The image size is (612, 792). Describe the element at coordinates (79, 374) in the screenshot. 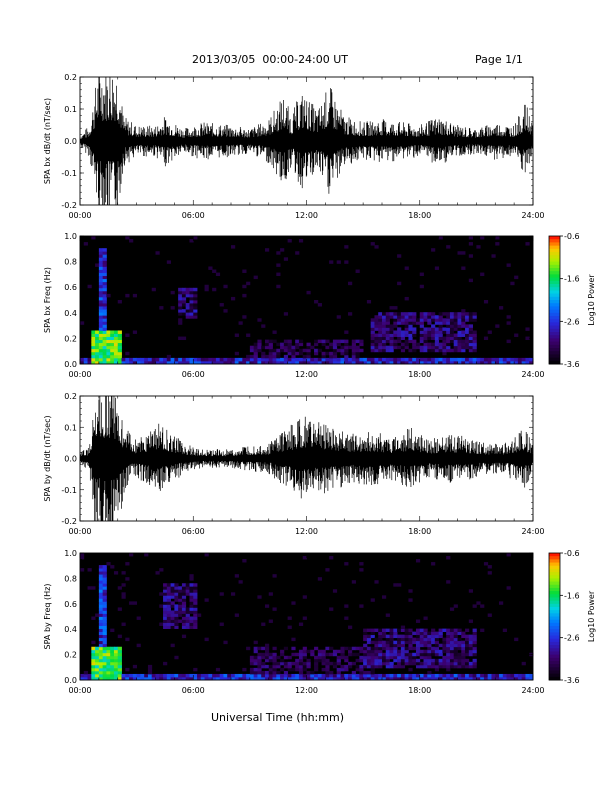

I see `x-tick-label: 00:00` at that location.